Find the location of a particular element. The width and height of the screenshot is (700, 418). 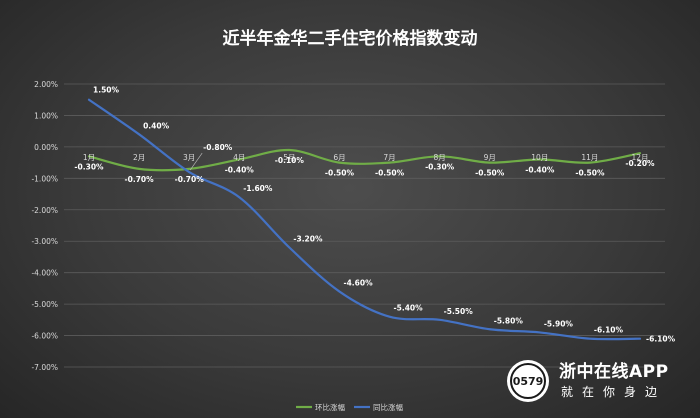

y-tick-label: -7.00% is located at coordinates (44, 367).